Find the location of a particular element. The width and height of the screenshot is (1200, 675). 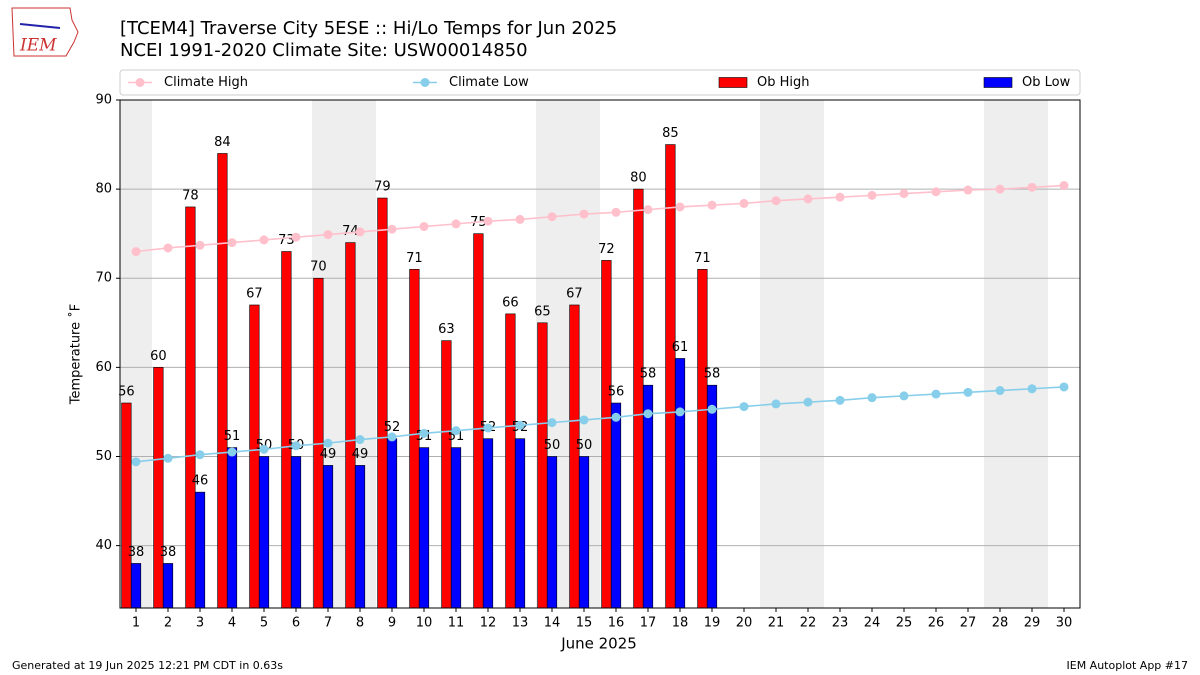

bar-value-label: 38 is located at coordinates (168, 552).